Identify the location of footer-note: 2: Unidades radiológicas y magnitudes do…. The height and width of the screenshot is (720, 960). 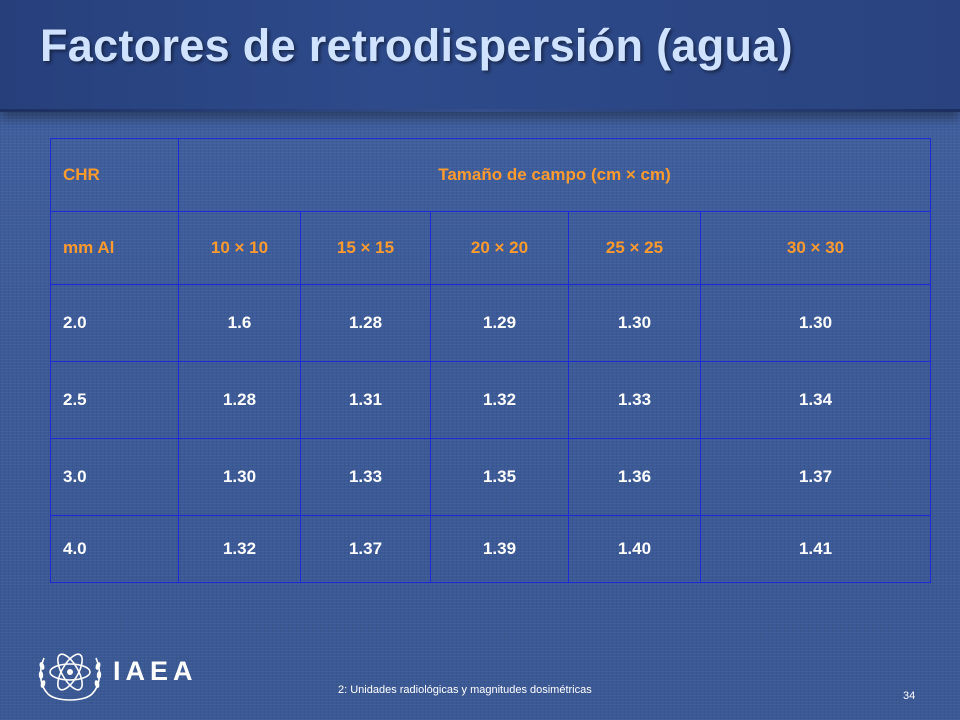
(465, 690).